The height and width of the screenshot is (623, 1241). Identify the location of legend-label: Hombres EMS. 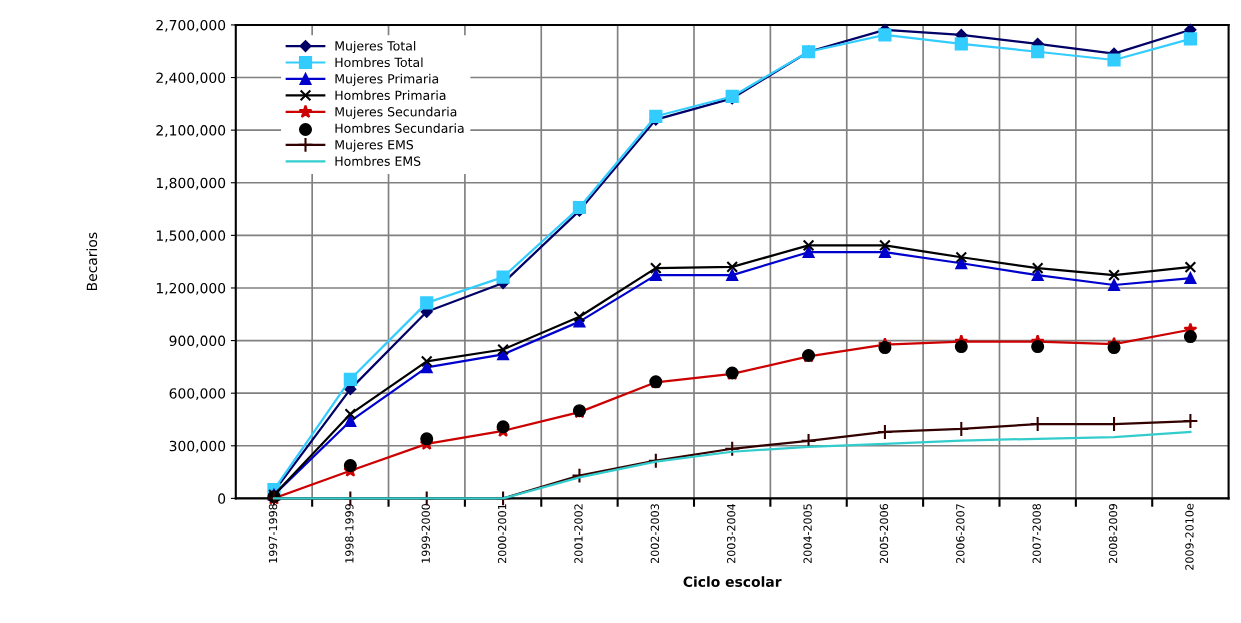
(378, 161).